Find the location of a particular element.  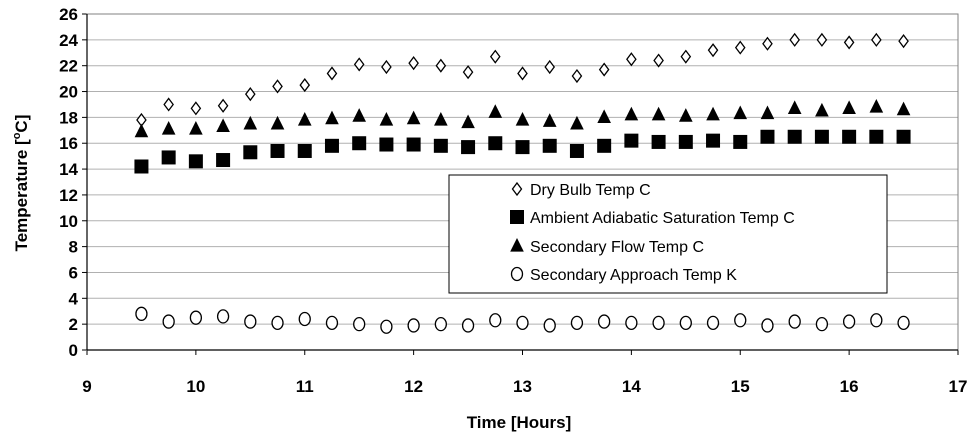

series-secondary-flow is located at coordinates (522, 118).